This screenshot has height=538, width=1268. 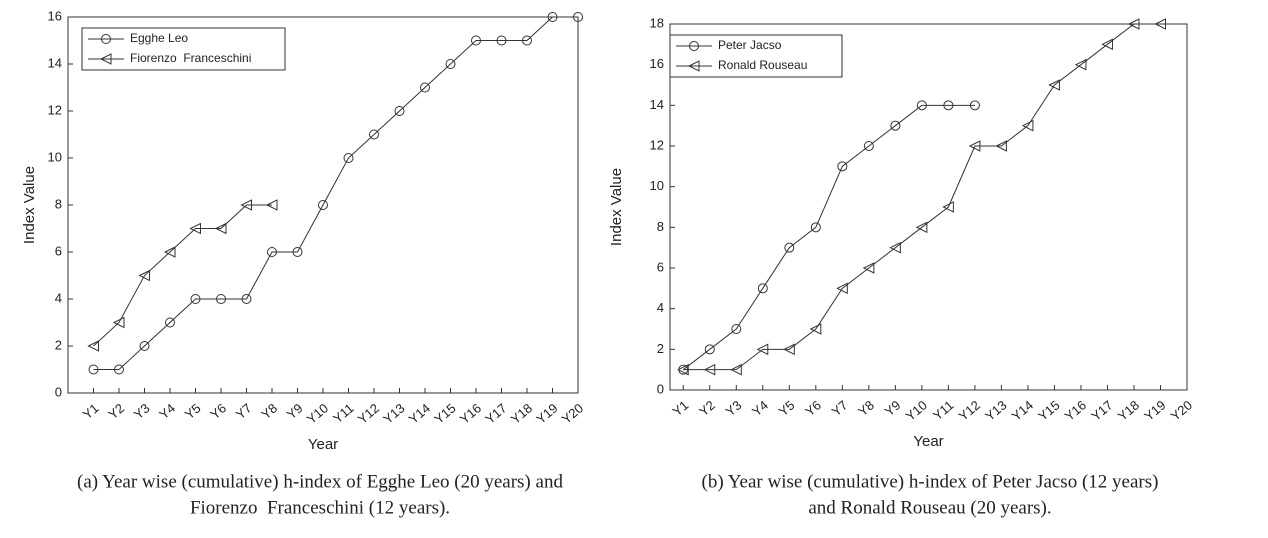 What do you see at coordinates (928, 441) in the screenshot?
I see `x-axis-label: Year` at bounding box center [928, 441].